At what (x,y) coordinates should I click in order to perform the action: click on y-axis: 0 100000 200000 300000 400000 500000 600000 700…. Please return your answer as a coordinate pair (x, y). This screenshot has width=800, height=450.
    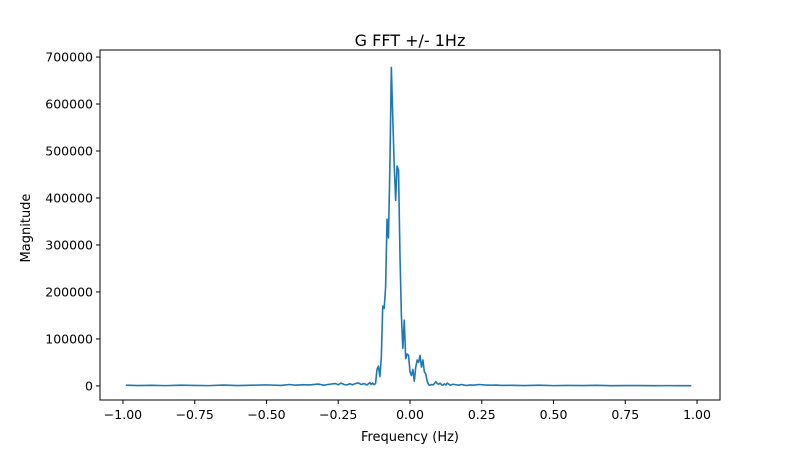
    Looking at the image, I should click on (72, 221).